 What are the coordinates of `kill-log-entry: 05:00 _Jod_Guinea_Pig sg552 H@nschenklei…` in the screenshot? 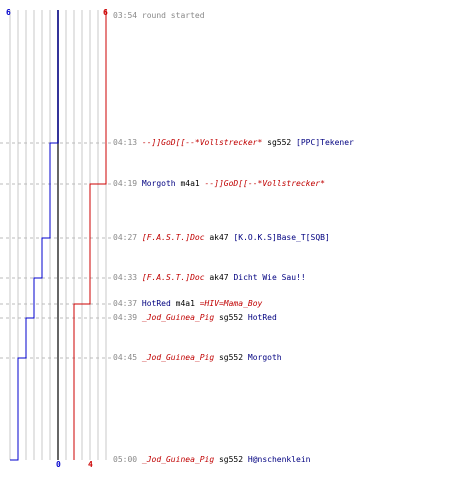 It's located at (212, 460).